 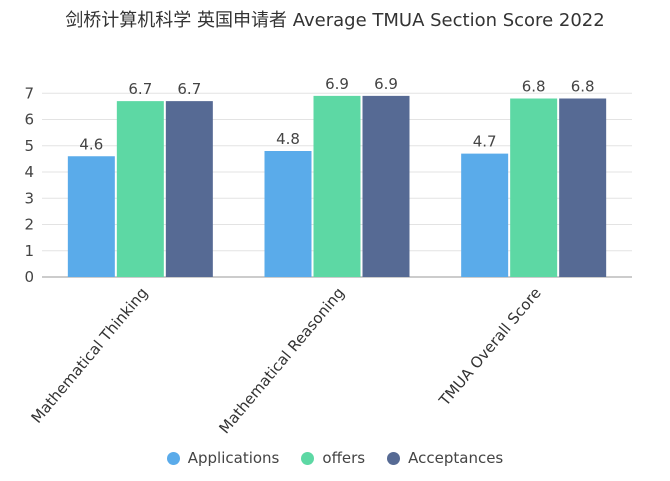 I want to click on data-label-applications-0: 4.6, so click(x=91, y=144).